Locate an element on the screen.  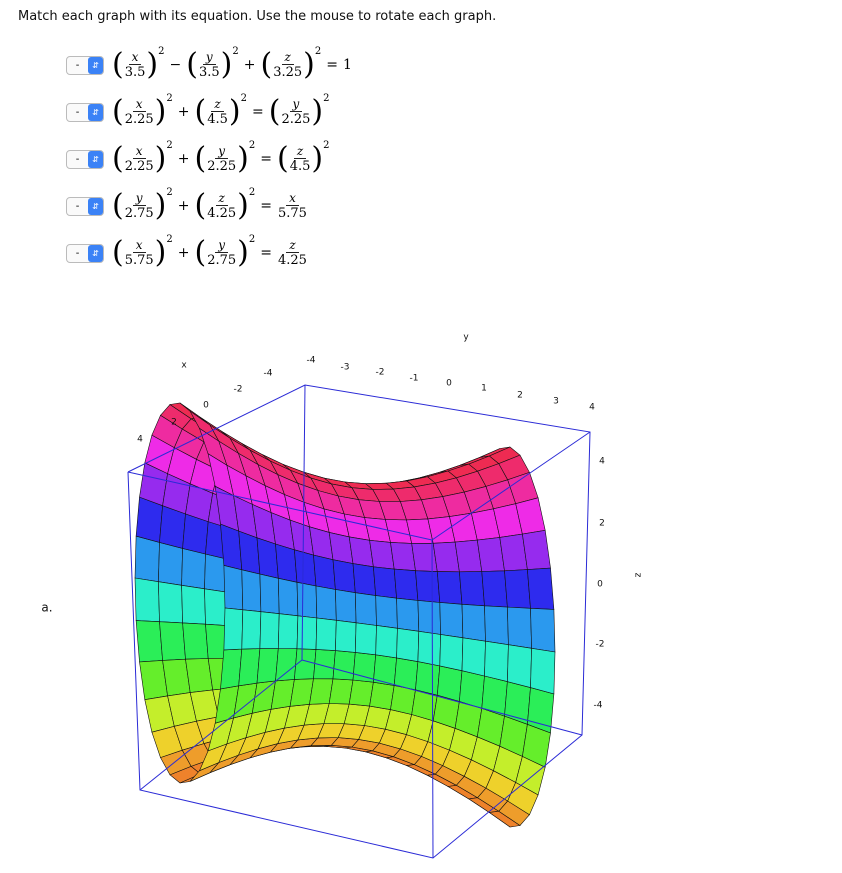
equation-row: - ⇵(x 2.25) 2 +(y 2.25) 2 =(z 4.5) 2 is located at coordinates (198, 159).